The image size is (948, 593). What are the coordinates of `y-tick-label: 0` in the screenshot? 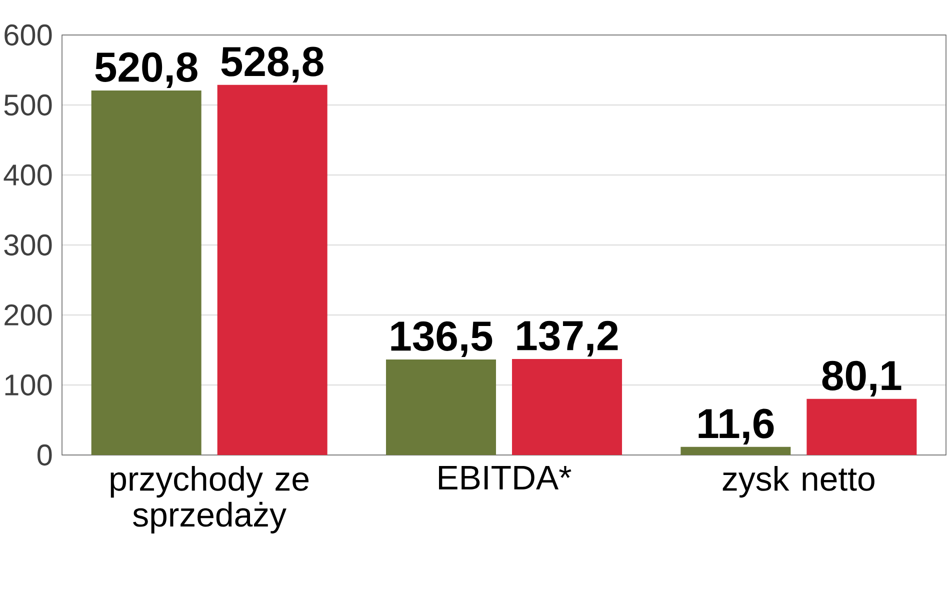 It's located at (44, 455).